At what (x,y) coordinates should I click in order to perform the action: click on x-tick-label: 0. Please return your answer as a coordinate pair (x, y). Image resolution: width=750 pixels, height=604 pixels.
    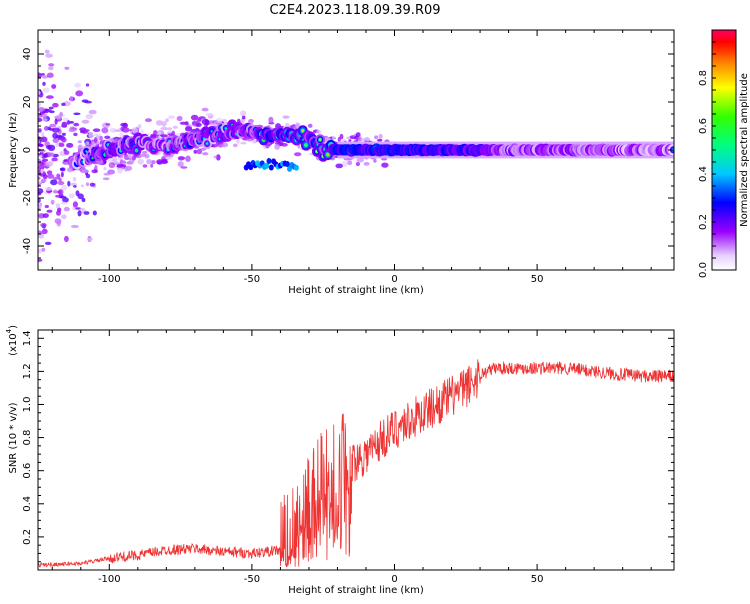
    Looking at the image, I should click on (394, 279).